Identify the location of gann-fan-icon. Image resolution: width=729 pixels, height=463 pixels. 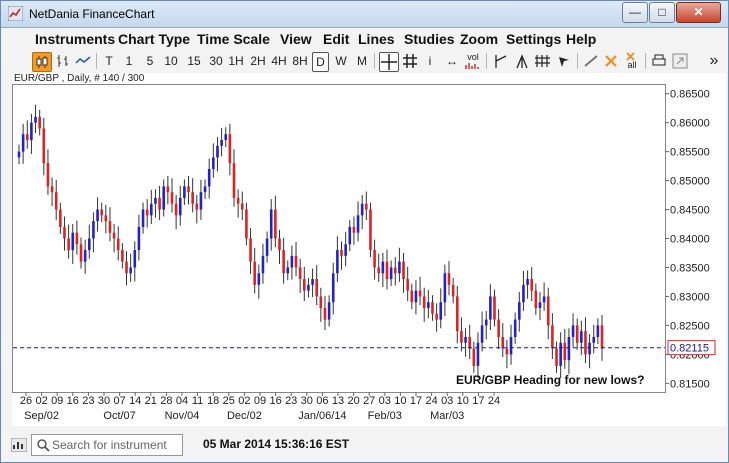
(542, 61).